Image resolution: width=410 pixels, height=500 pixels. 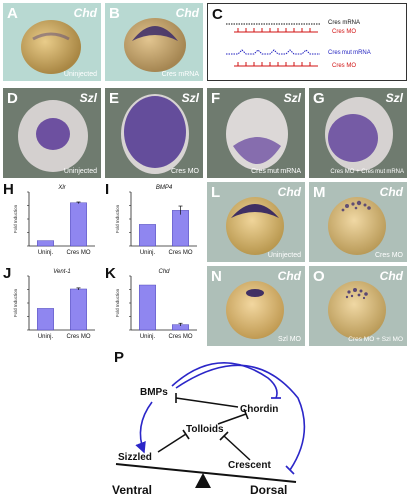 What do you see at coordinates (256, 133) in the screenshot?
I see `panel-f: F Szl Cres mut mRNA` at bounding box center [256, 133].